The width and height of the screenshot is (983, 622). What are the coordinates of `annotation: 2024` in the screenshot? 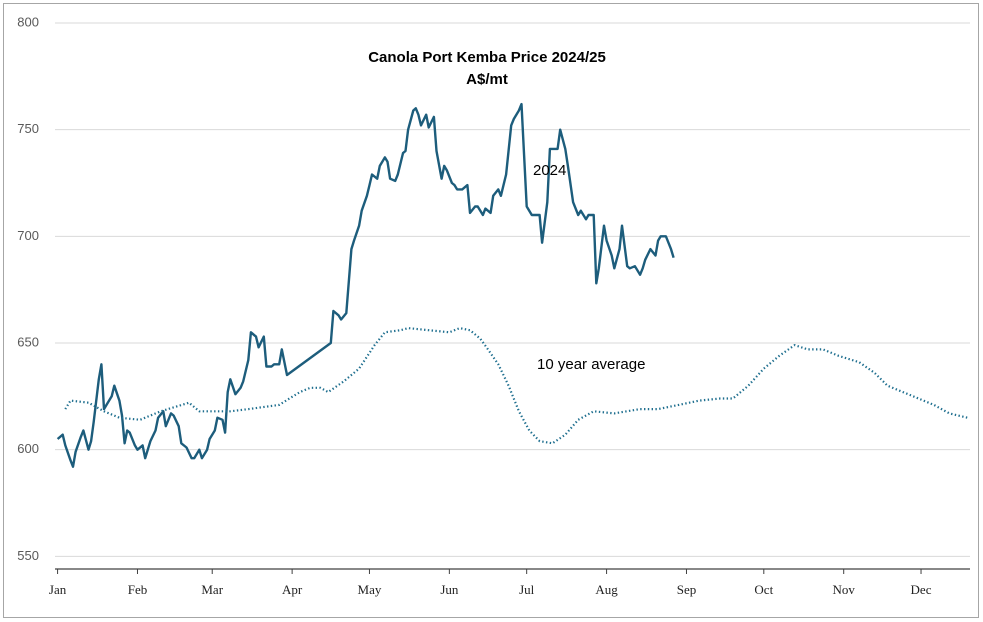 It's located at (549, 170).